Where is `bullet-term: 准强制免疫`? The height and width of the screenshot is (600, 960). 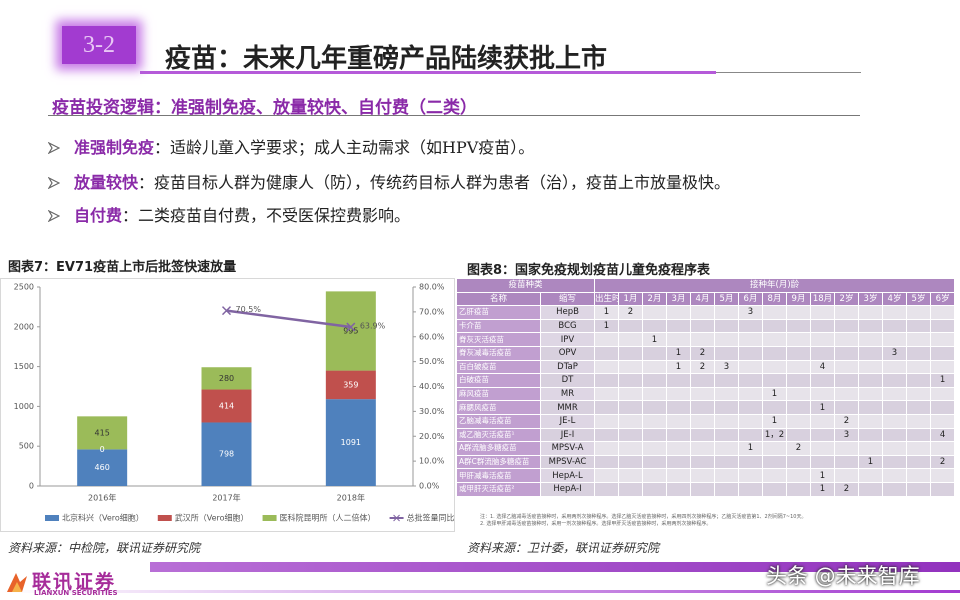
bullet-term: 准强制免疫 is located at coordinates (114, 147).